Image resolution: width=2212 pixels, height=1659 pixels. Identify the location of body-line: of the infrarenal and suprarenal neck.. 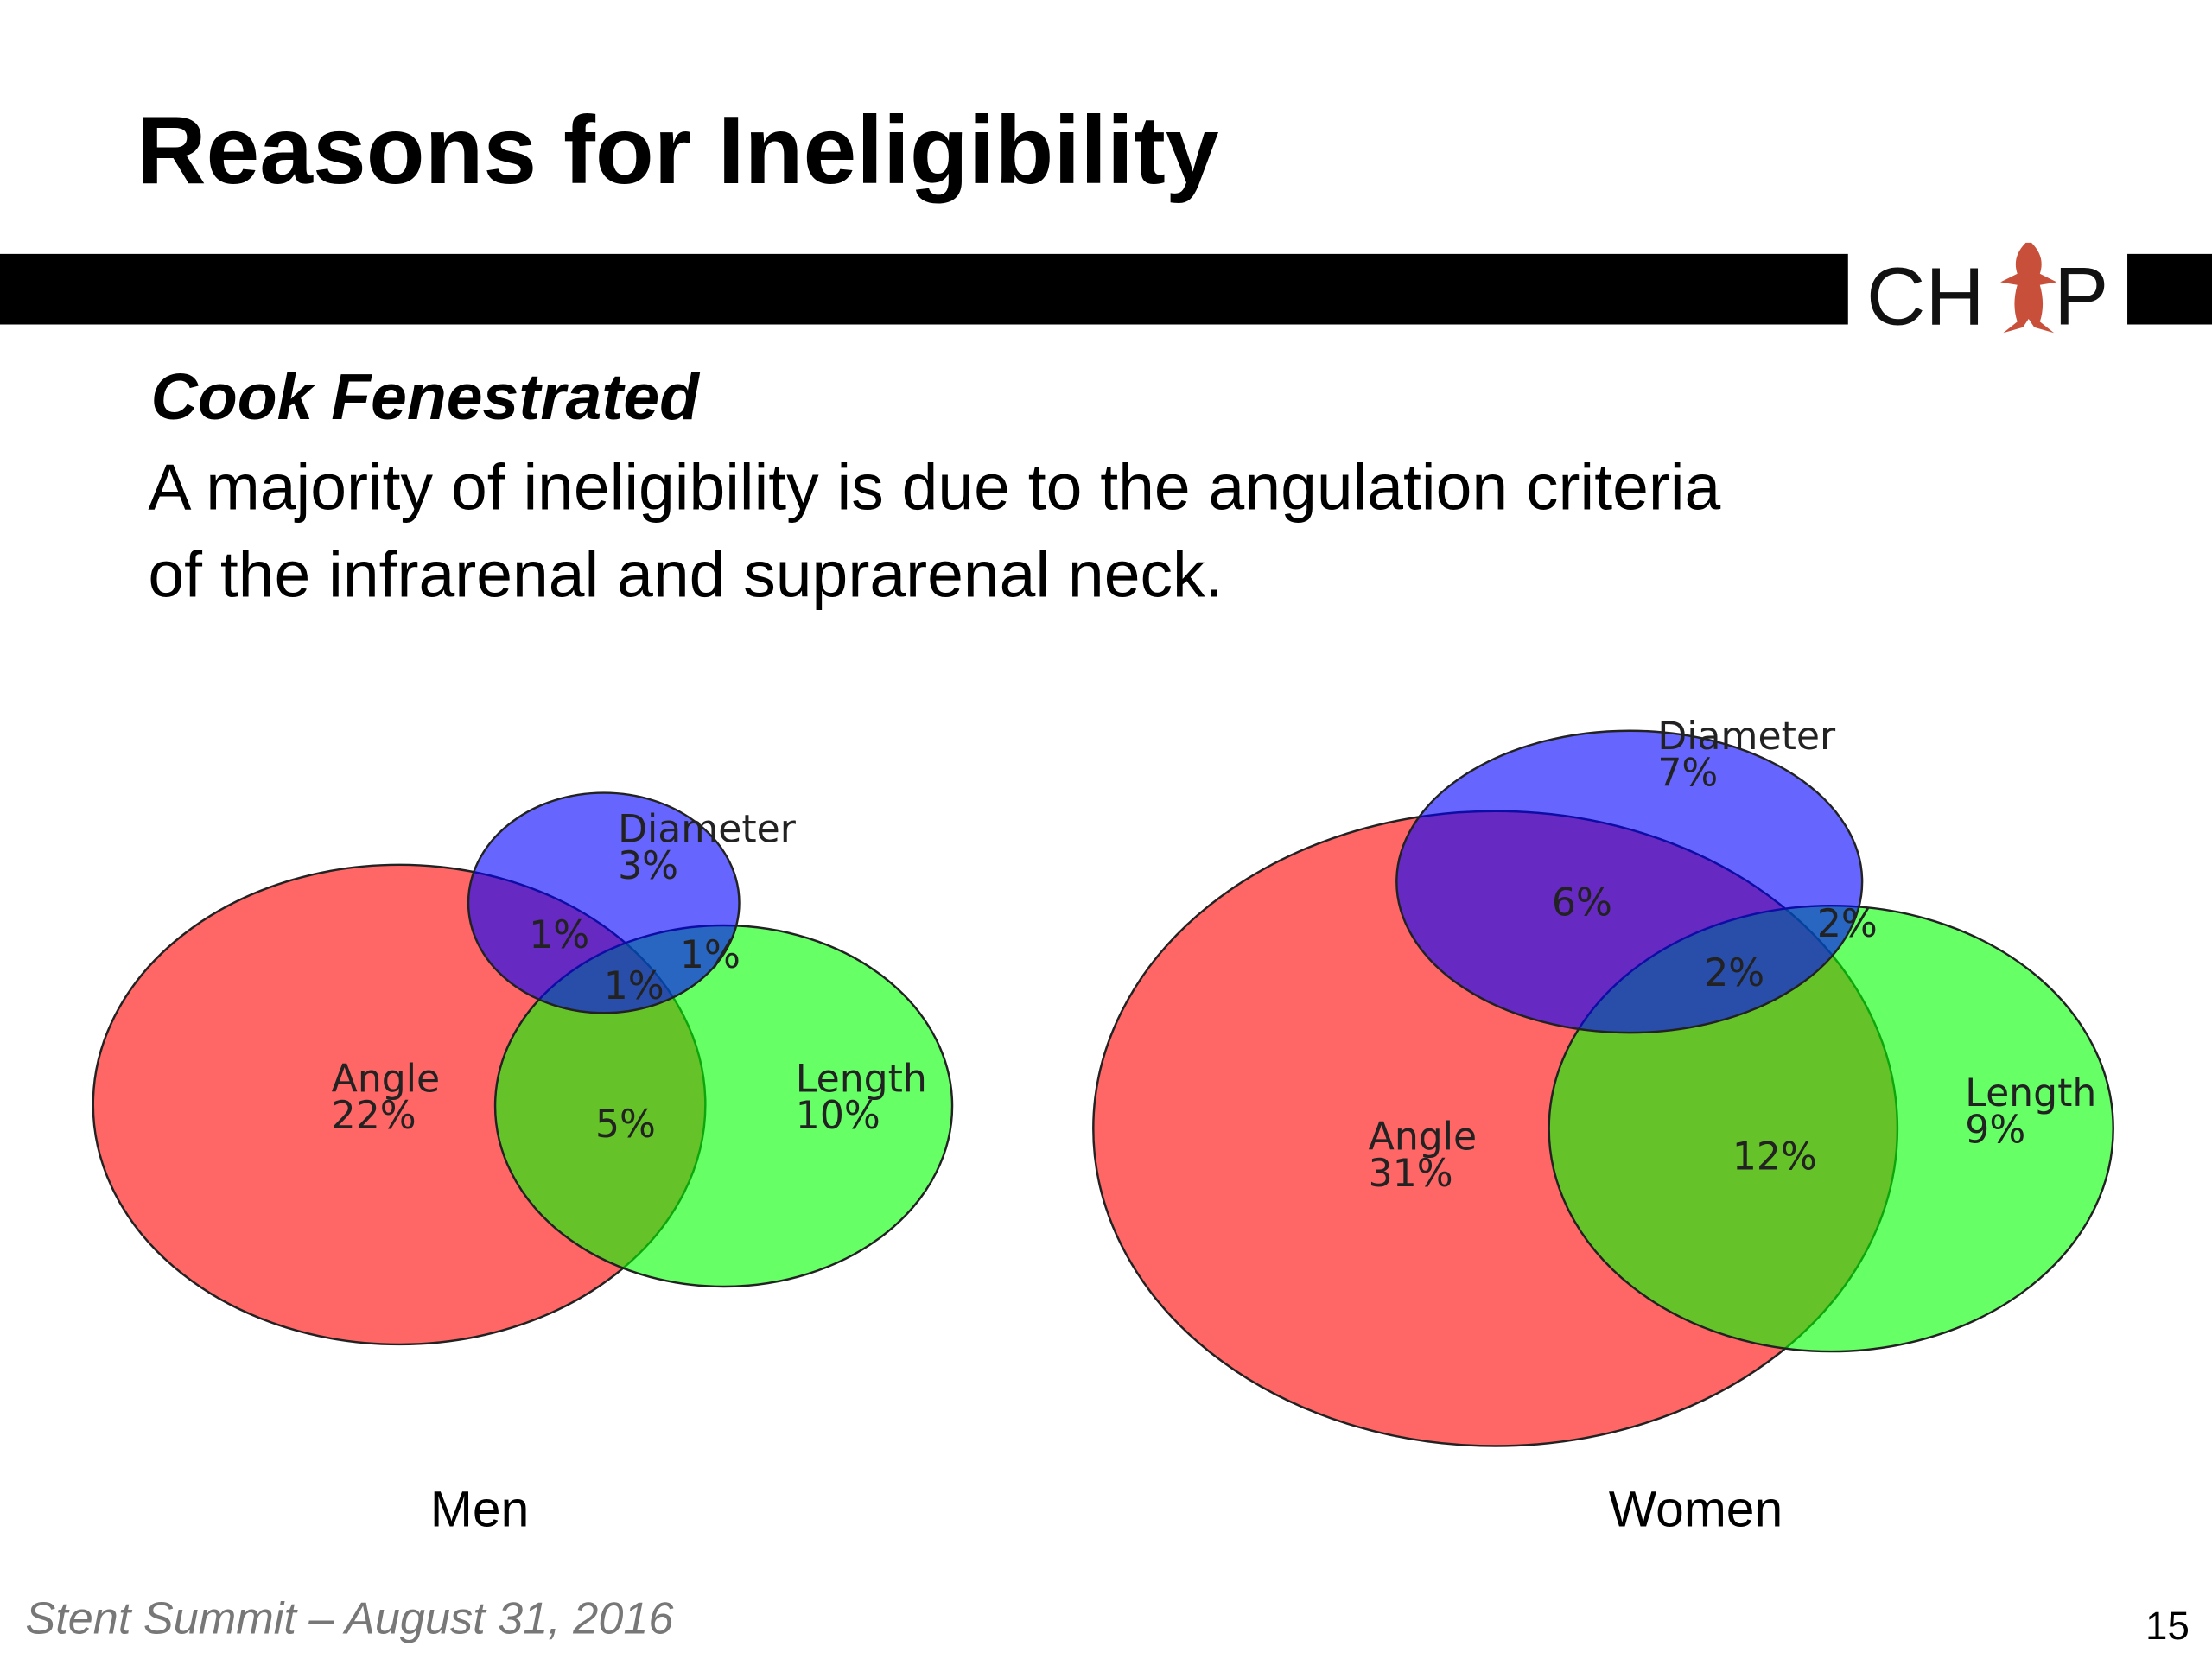
(685, 574).